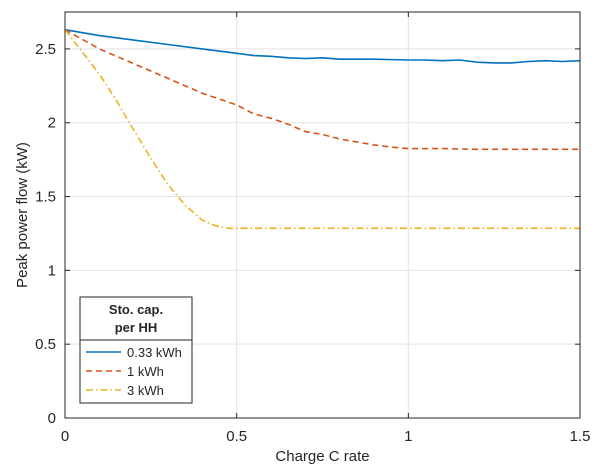 The width and height of the screenshot is (601, 465). I want to click on x-tick-label: 1, so click(408, 436).